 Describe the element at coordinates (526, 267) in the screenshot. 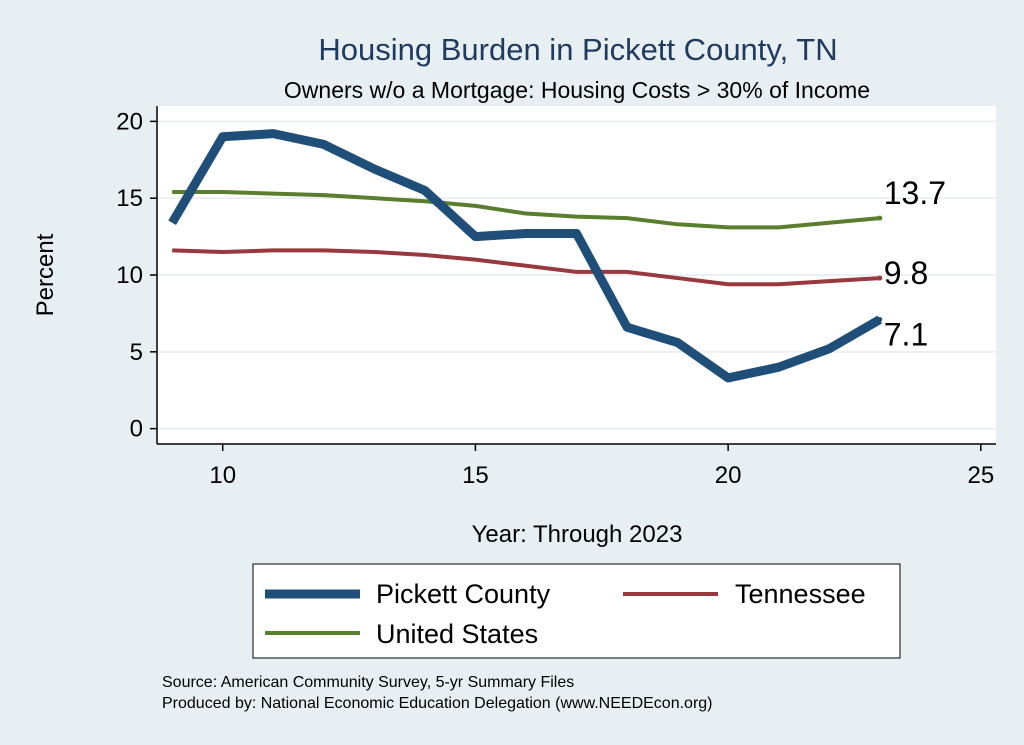

I see `series-line-tennessee` at that location.